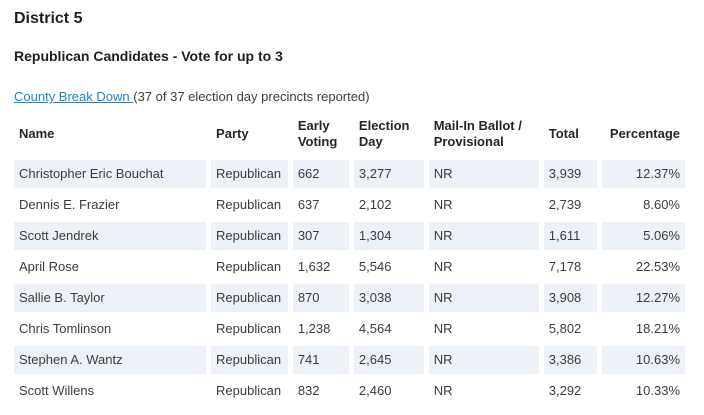 The height and width of the screenshot is (415, 704). What do you see at coordinates (314, 266) in the screenshot?
I see `cell-early-voting: 1,632` at bounding box center [314, 266].